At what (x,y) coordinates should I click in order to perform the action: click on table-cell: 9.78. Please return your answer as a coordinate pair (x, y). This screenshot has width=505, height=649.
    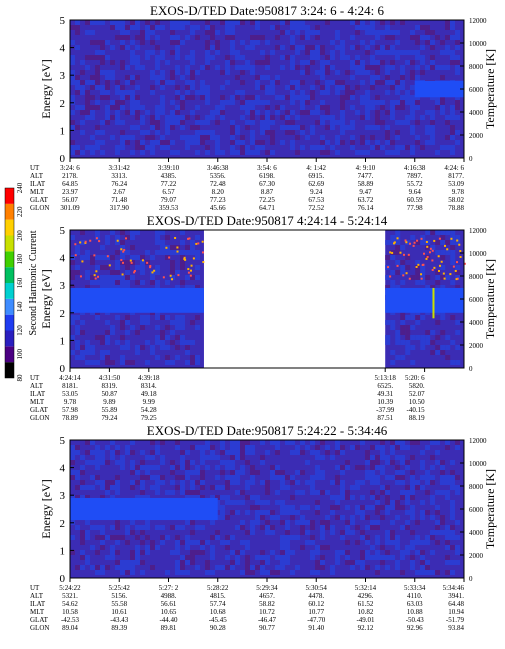
    Looking at the image, I should click on (458, 192).